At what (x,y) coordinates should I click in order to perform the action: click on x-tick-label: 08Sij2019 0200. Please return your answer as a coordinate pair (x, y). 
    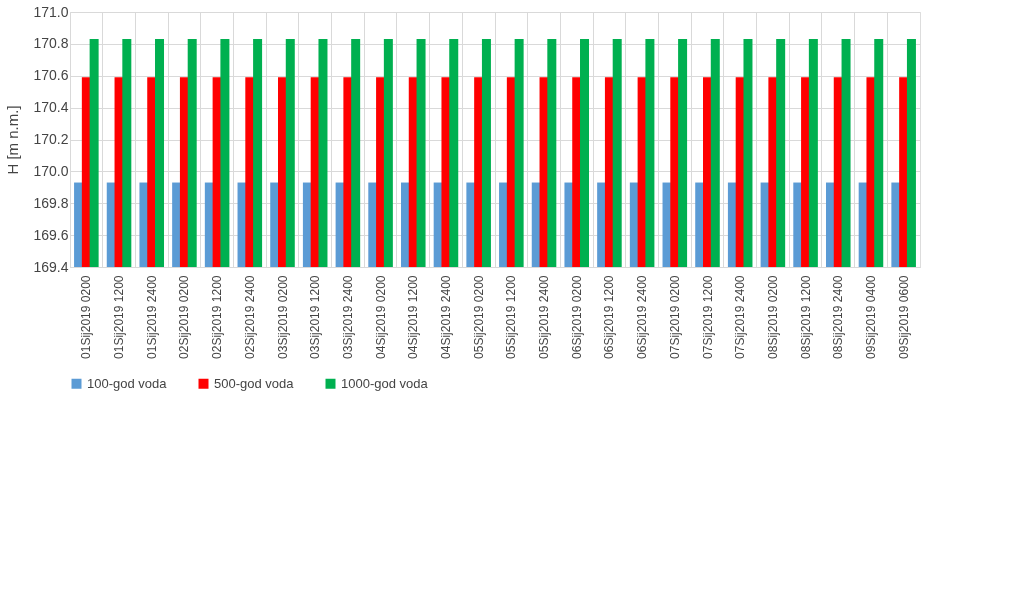
    Looking at the image, I should click on (772, 317).